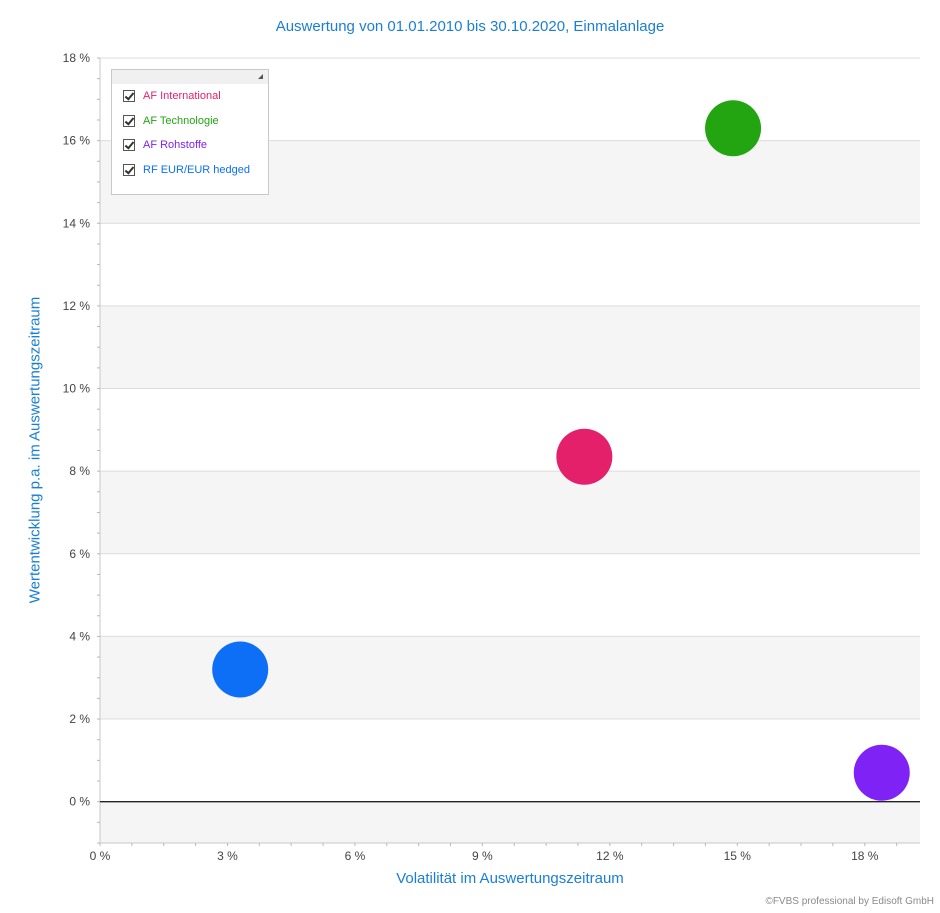 The image size is (940, 913). I want to click on legend-label: RF EUR/EUR hedged, so click(196, 169).